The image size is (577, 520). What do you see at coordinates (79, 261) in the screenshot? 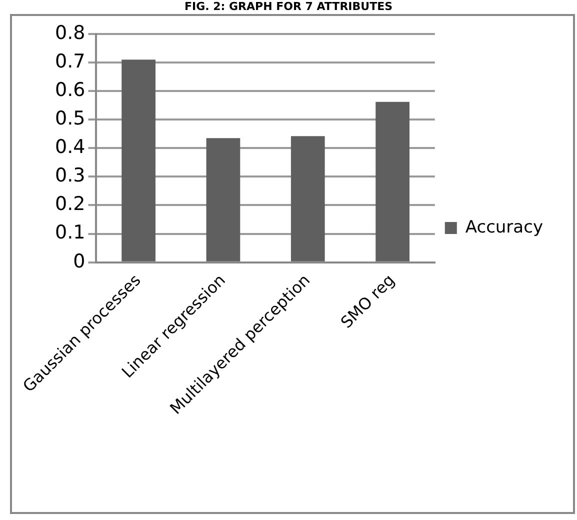
I see `y-tick-label: 0` at bounding box center [79, 261].